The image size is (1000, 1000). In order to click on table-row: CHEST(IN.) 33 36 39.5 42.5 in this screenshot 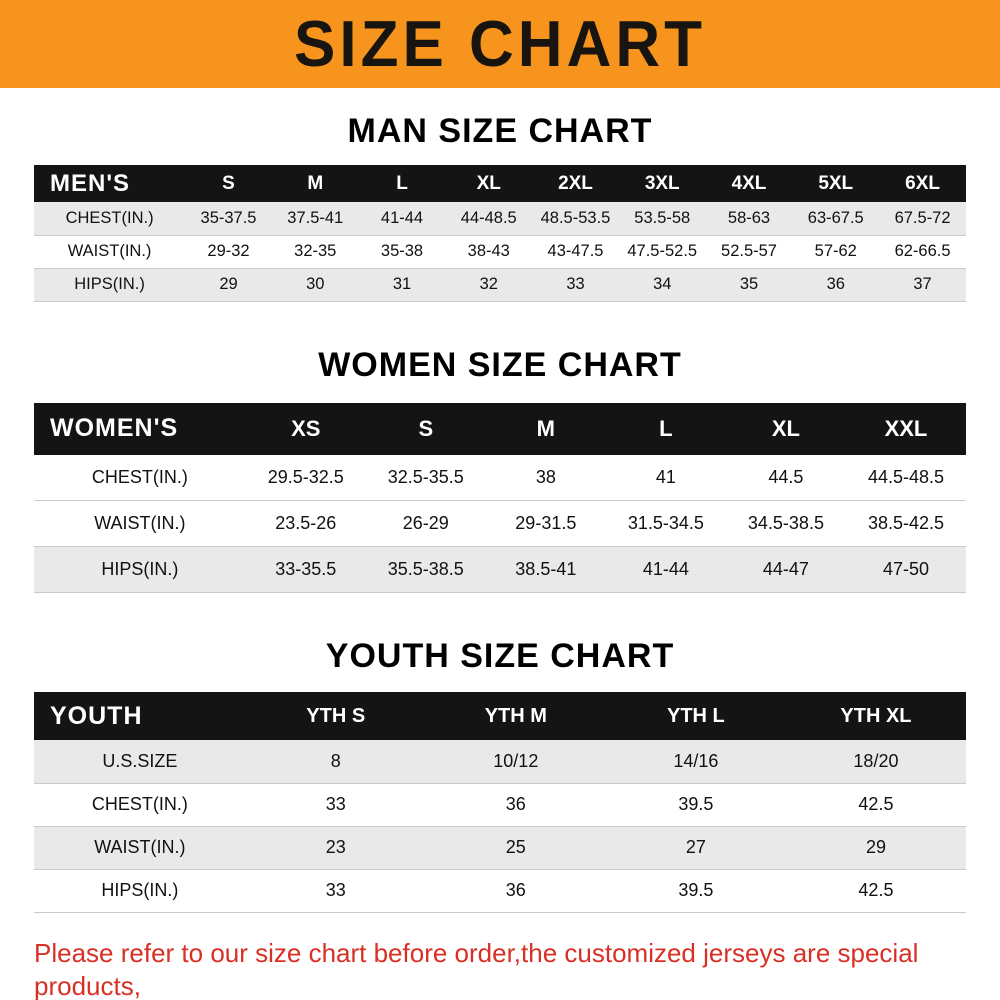, I will do `click(500, 804)`.